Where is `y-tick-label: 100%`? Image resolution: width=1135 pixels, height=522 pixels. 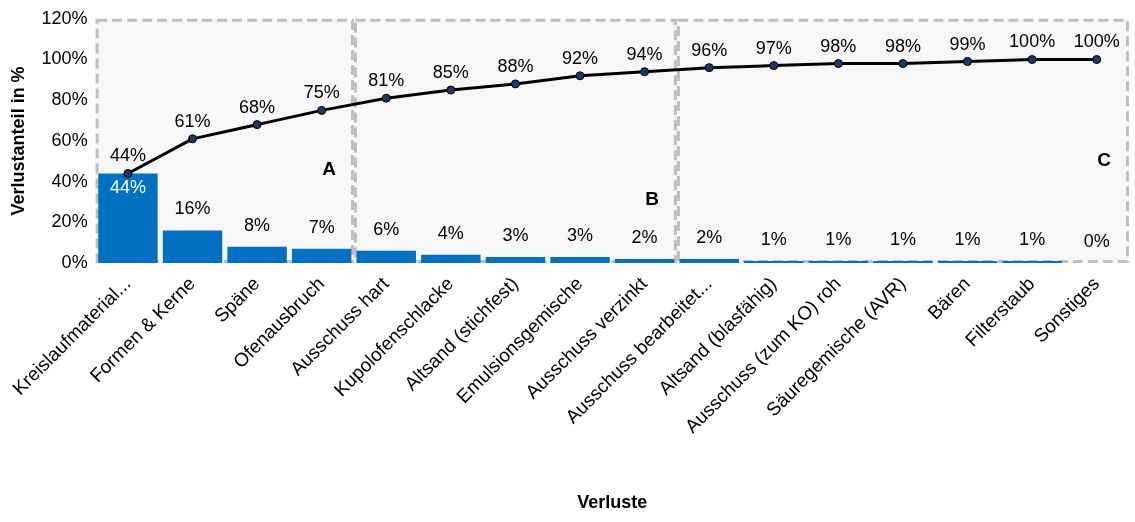
y-tick-label: 100% is located at coordinates (64, 58).